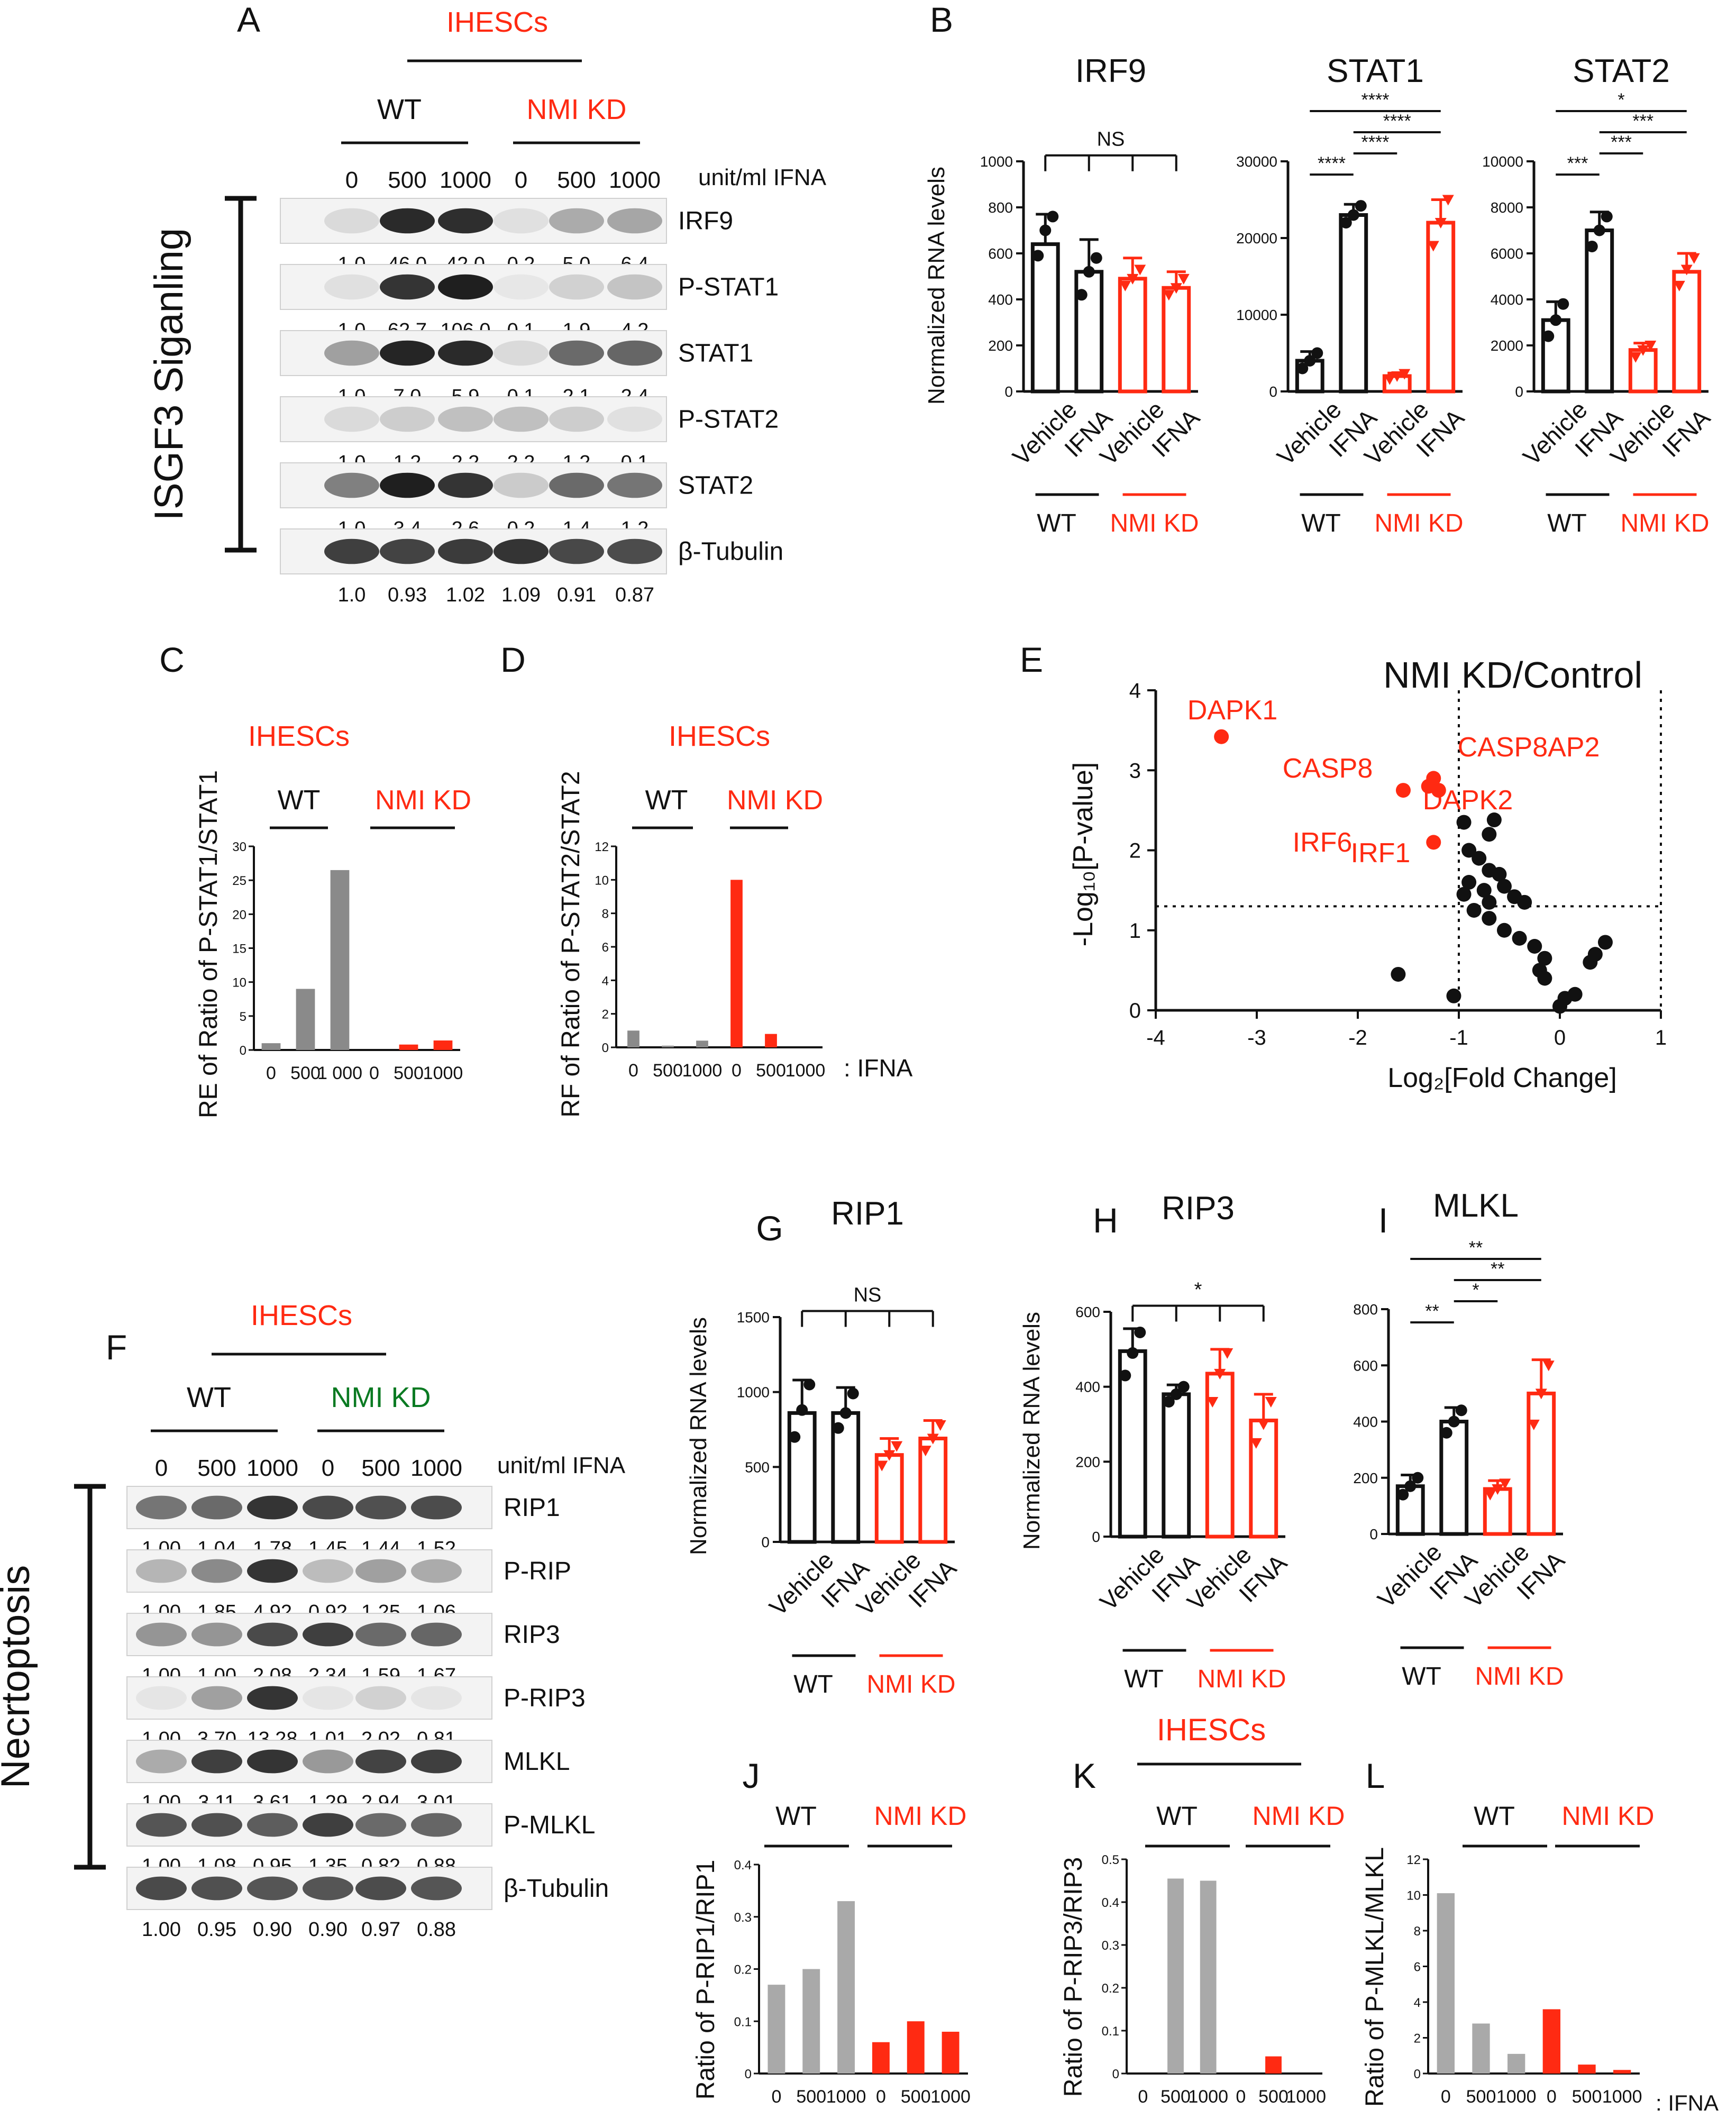 The image size is (1736, 2119). What do you see at coordinates (1621, 71) in the screenshot?
I see `chart-title: STAT2` at bounding box center [1621, 71].